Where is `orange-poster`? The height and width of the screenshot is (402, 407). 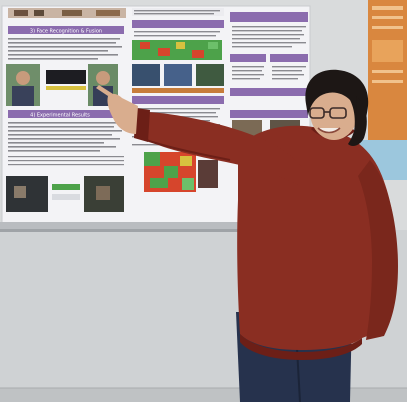
orange-poster is located at coordinates (387, 75).